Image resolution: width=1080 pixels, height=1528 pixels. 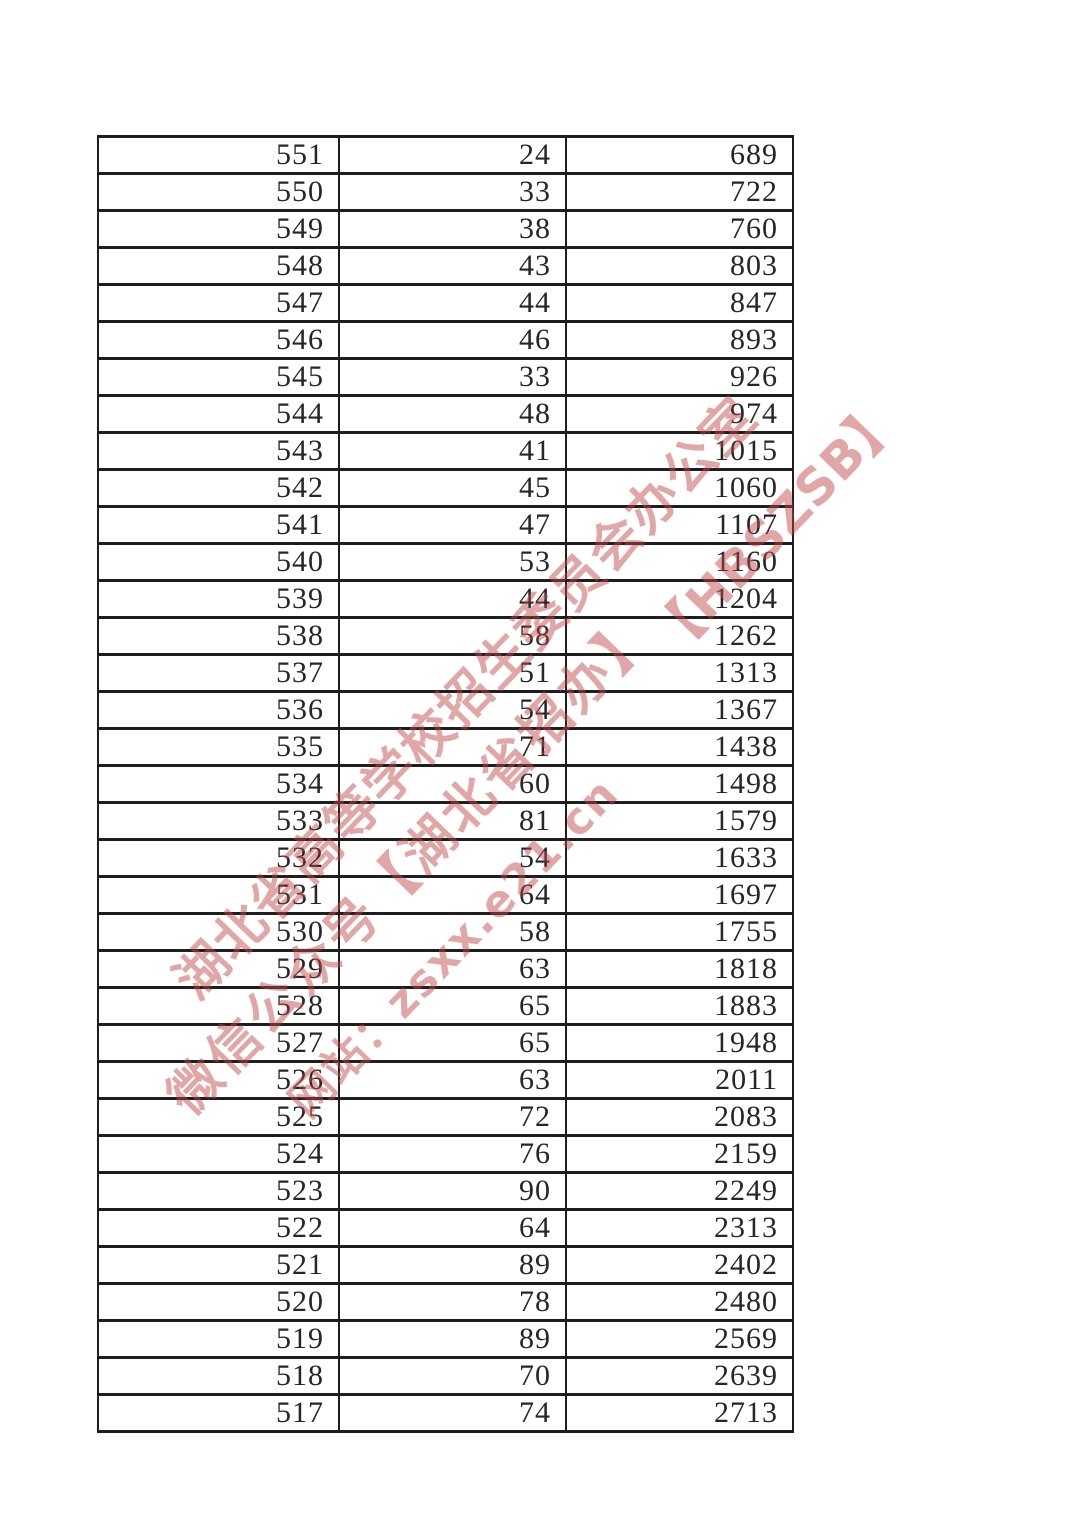 I want to click on score-cell: 539, so click(x=218, y=599).